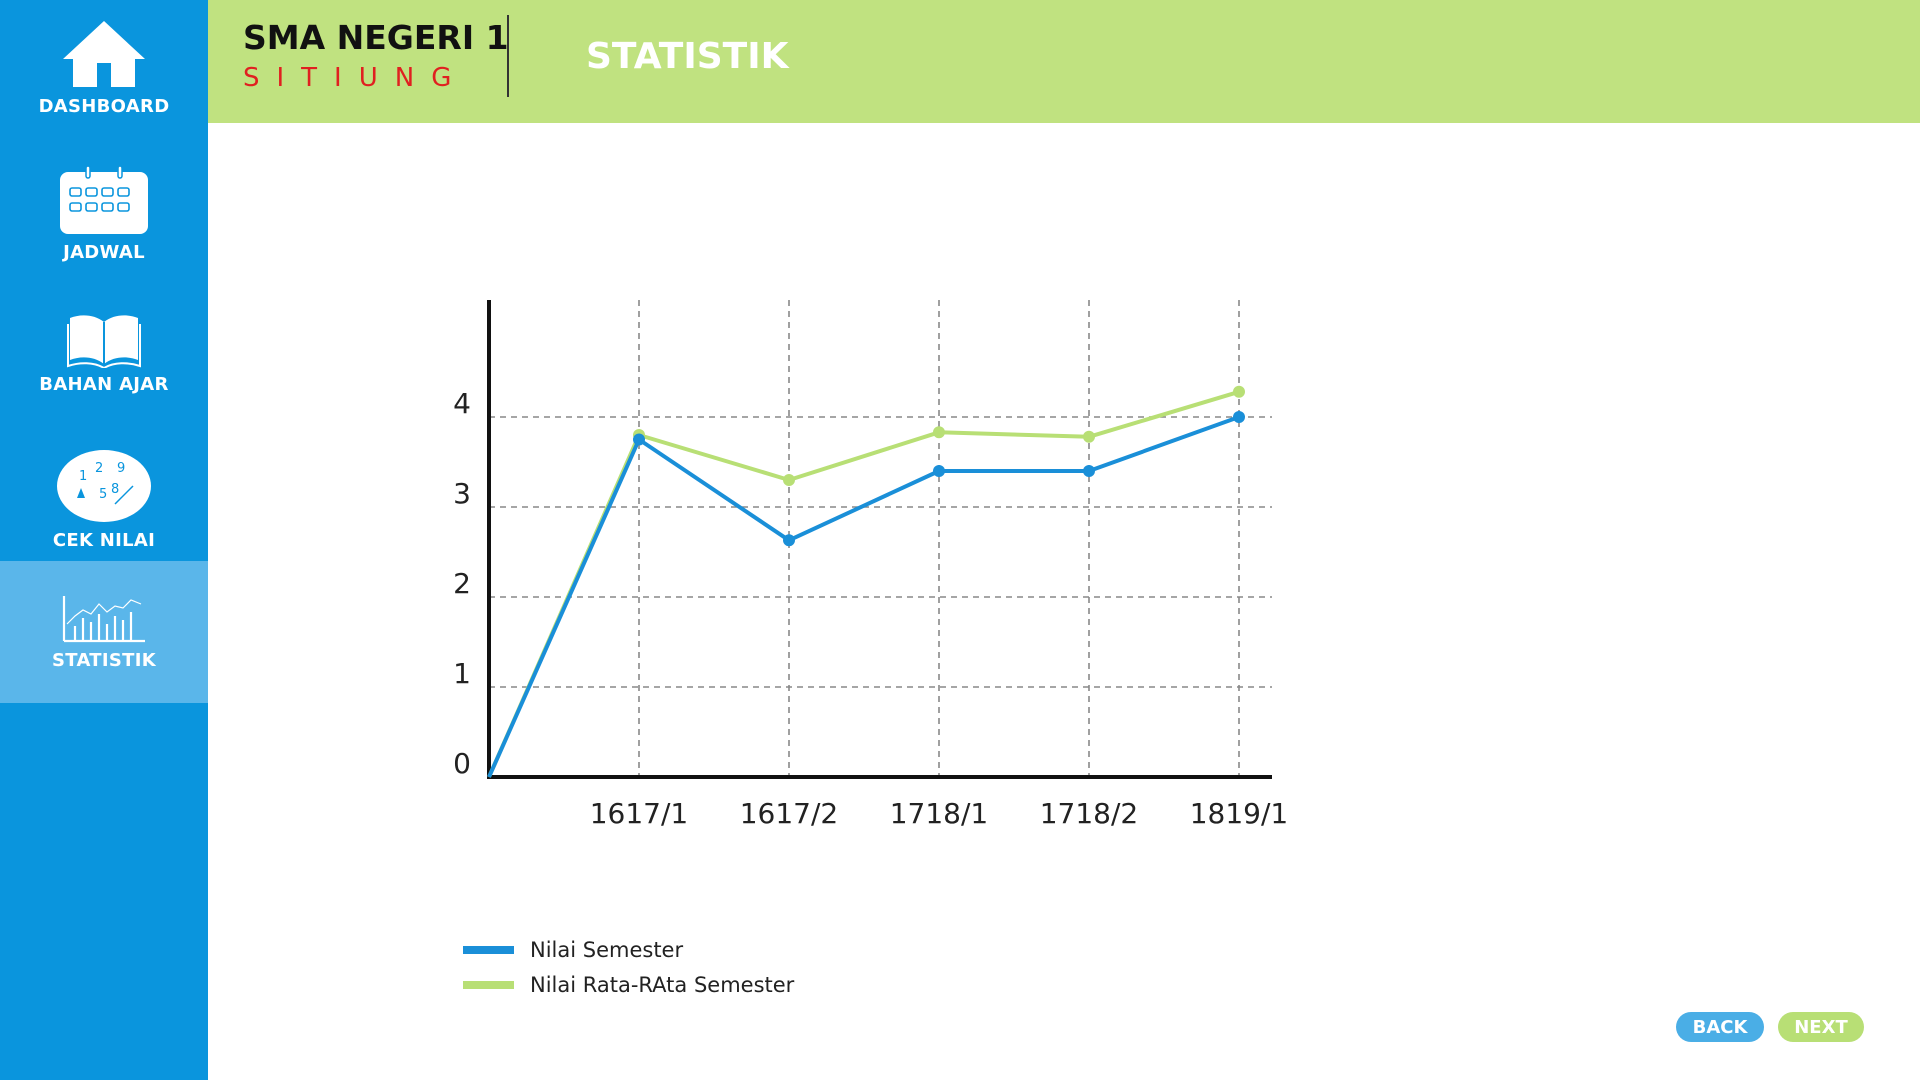  Describe the element at coordinates (83, 476) in the screenshot. I see `svg-text: 1` at that location.